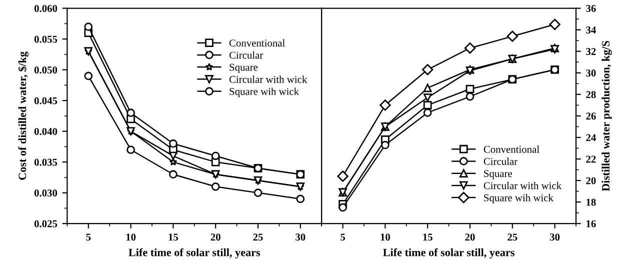  Describe the element at coordinates (591, 73) in the screenshot. I see `y-tick-label: 30` at that location.